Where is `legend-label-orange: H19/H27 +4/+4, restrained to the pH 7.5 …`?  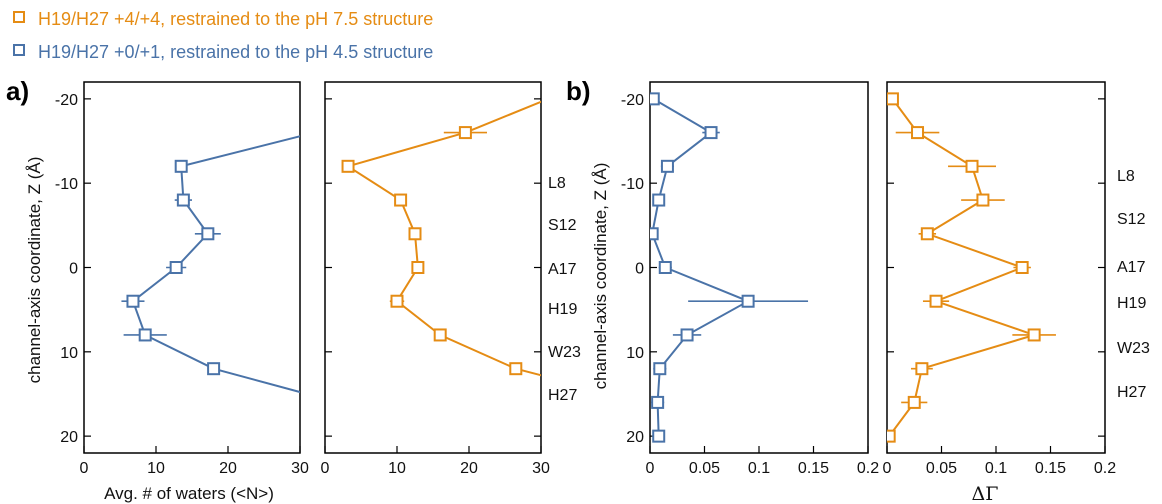
legend-label-orange: H19/H27 +4/+4, restrained to the pH 7.5 … is located at coordinates (235, 19).